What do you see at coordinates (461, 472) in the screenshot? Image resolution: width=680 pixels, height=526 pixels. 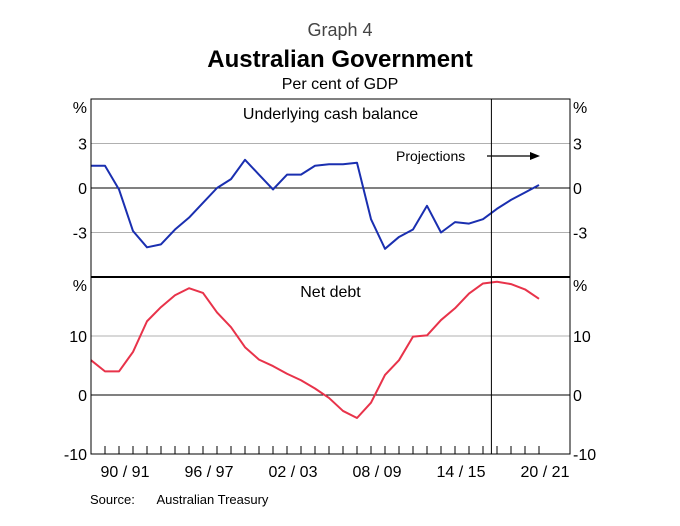 I see `x-tick-label: 14 / 15` at bounding box center [461, 472].